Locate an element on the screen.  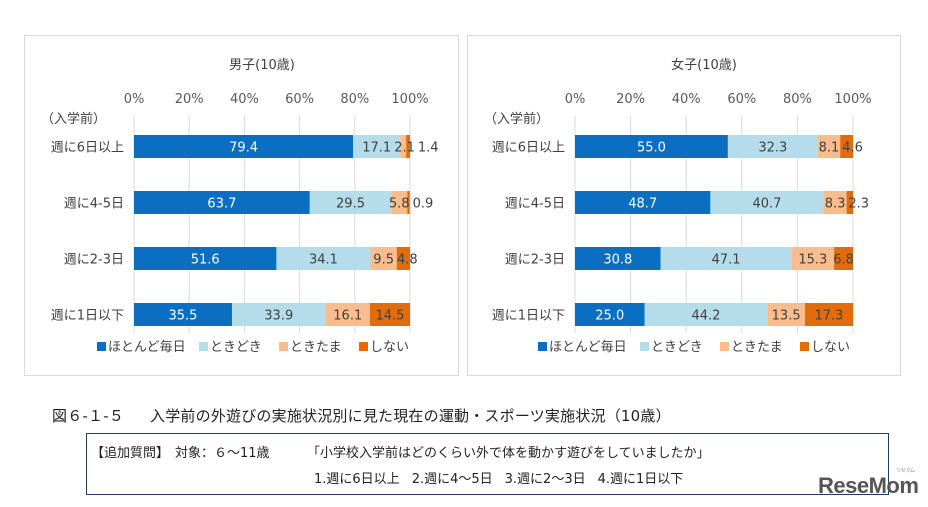
data-label: 32.3 is located at coordinates (772, 148).